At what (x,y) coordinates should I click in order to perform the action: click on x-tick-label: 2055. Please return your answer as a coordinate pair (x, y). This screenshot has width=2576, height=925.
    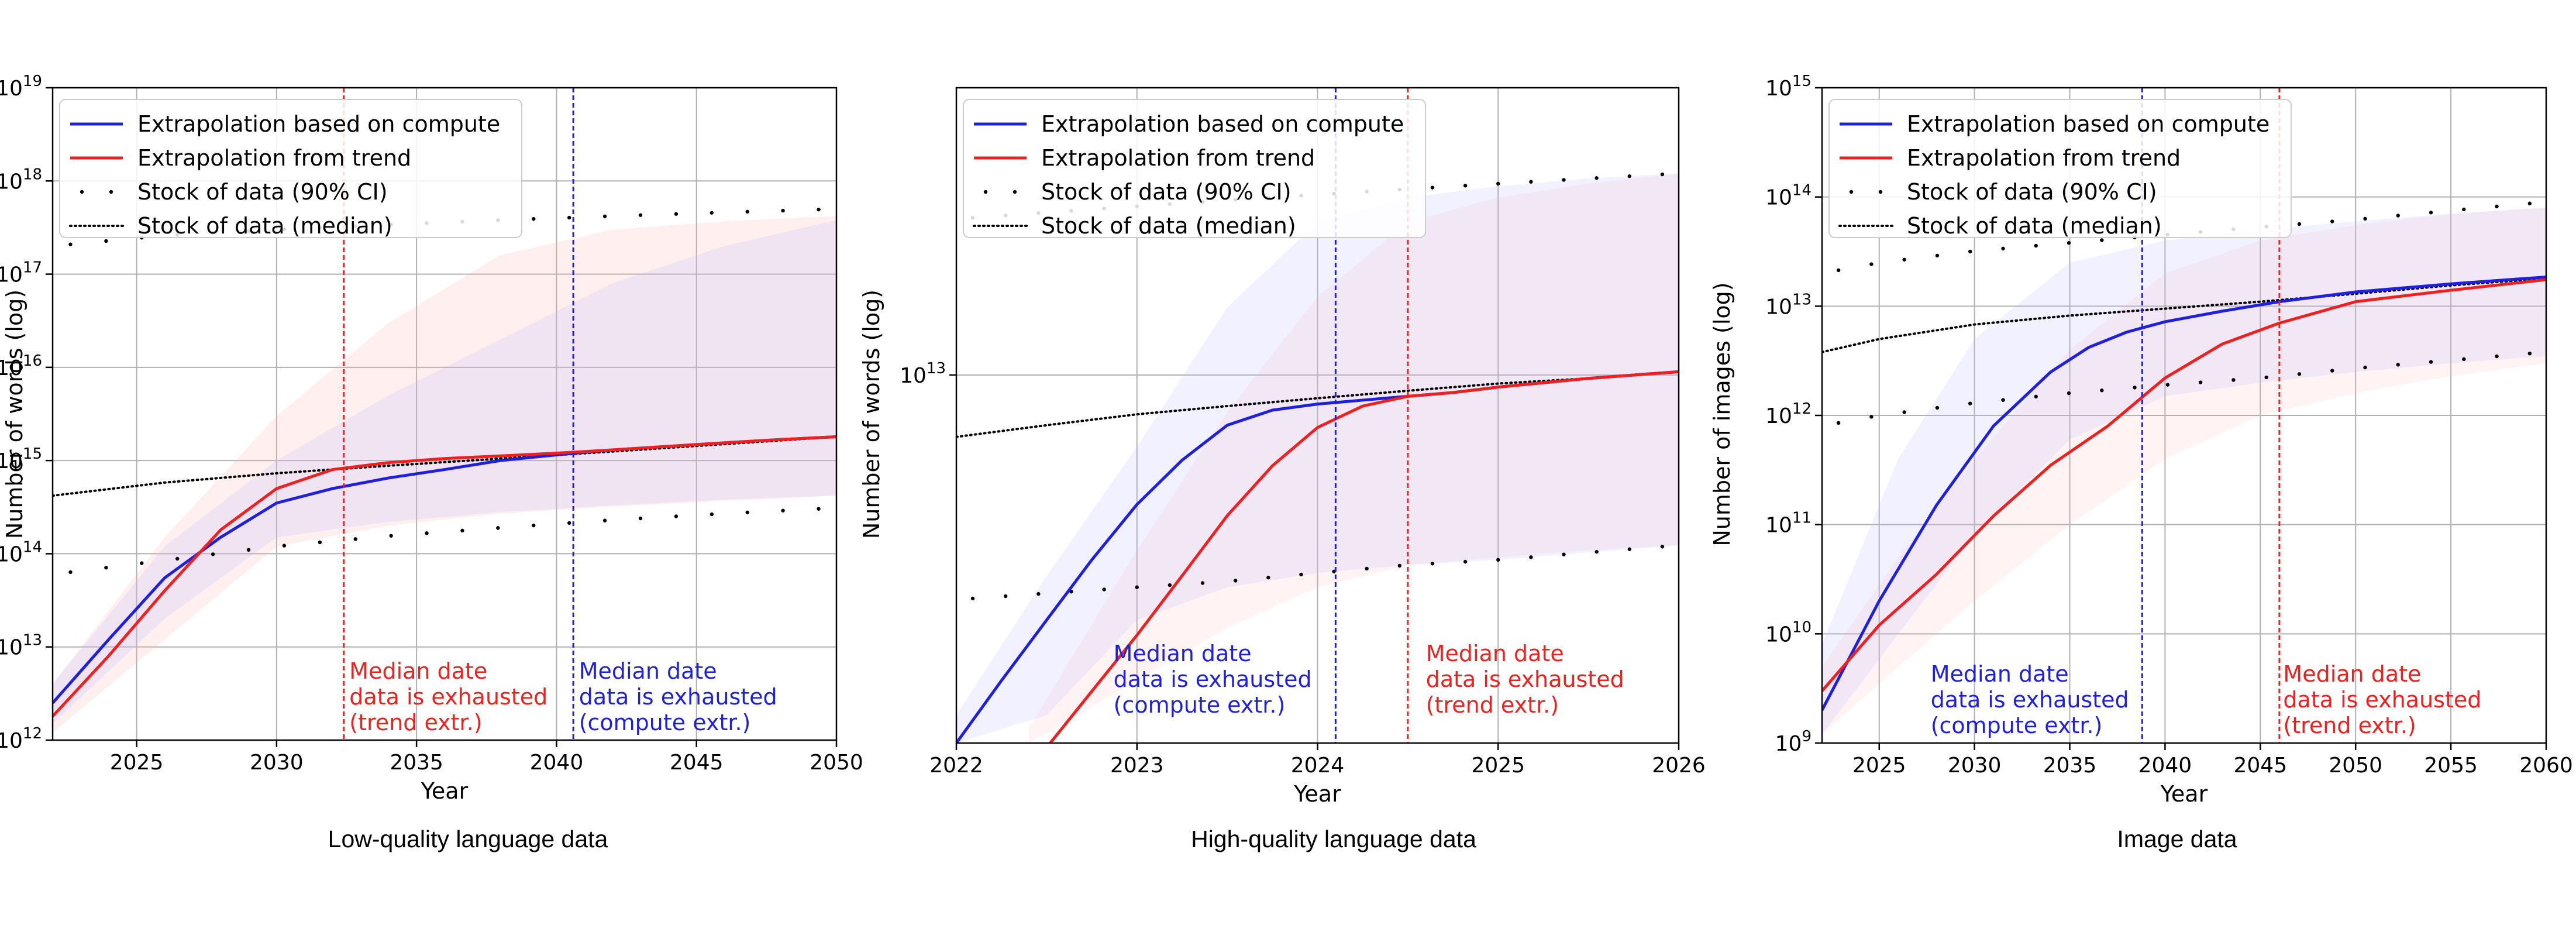
    Looking at the image, I should click on (2451, 766).